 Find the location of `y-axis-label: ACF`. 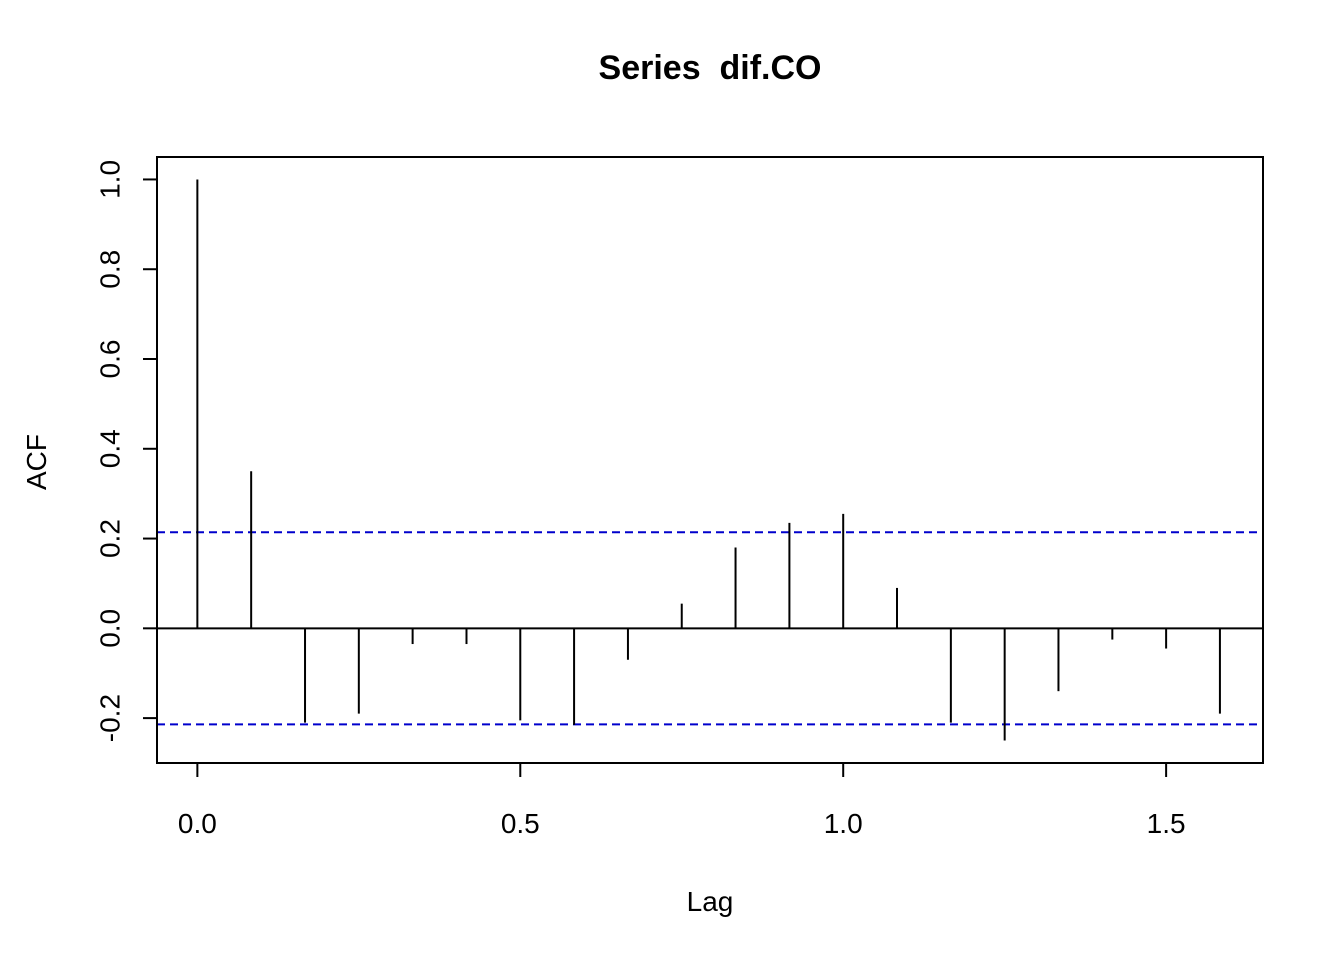

y-axis-label: ACF is located at coordinates (36, 462).